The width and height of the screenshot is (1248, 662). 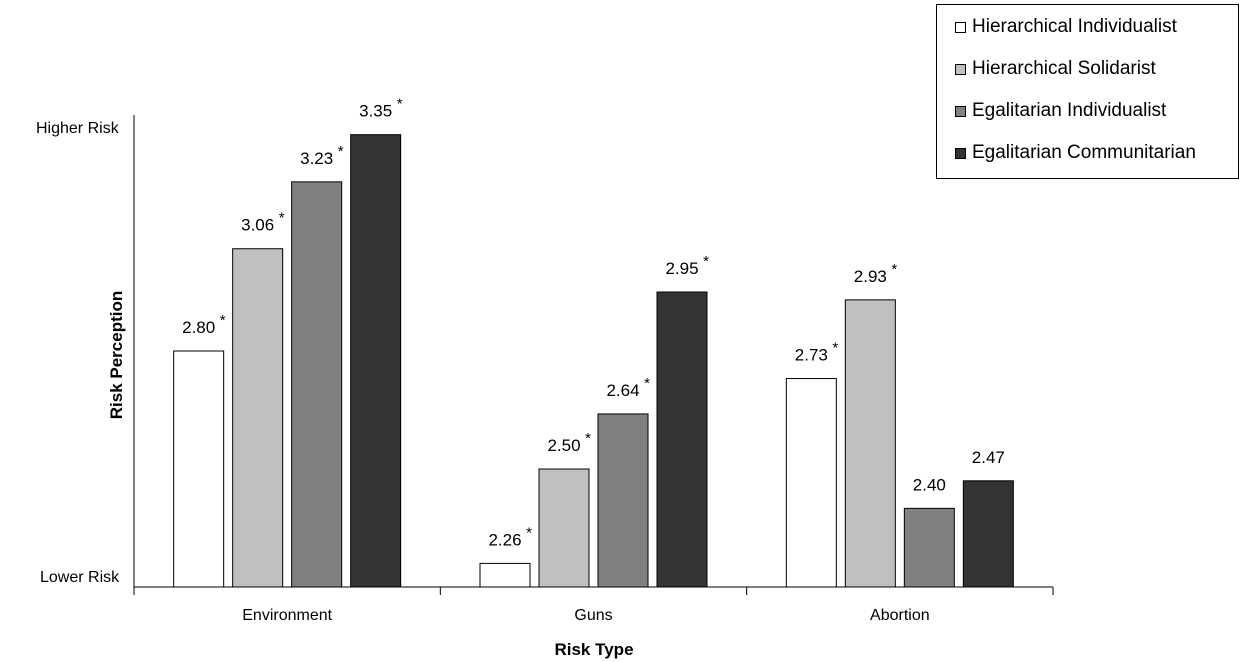 What do you see at coordinates (811, 355) in the screenshot?
I see `data-label: 2.73` at bounding box center [811, 355].